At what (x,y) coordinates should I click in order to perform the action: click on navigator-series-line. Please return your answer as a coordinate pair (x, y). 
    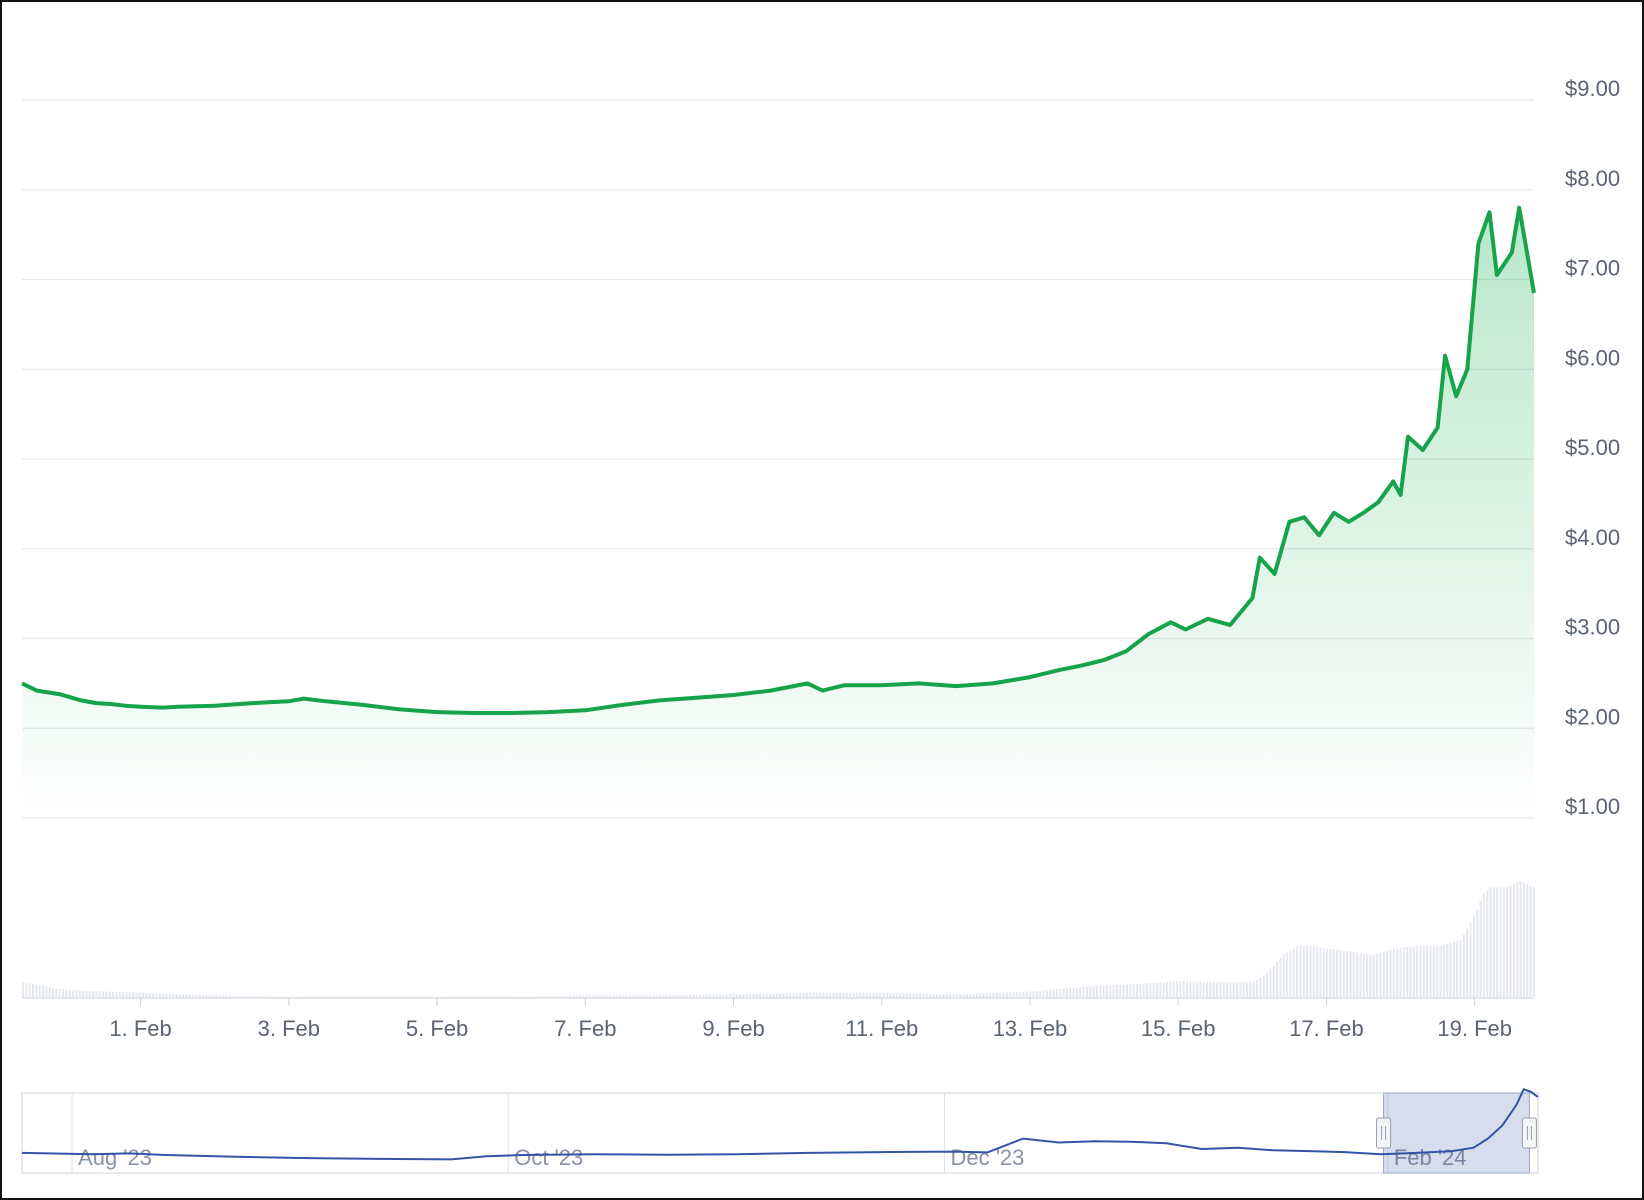
    Looking at the image, I should click on (780, 1124).